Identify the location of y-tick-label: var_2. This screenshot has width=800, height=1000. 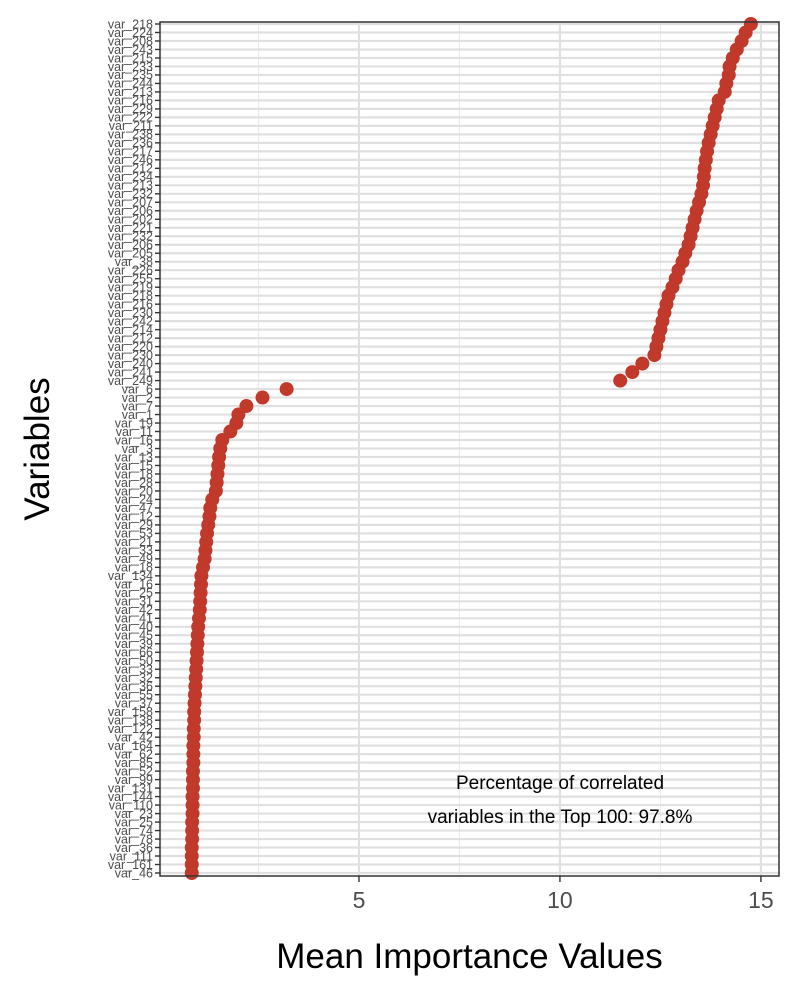
(137, 398).